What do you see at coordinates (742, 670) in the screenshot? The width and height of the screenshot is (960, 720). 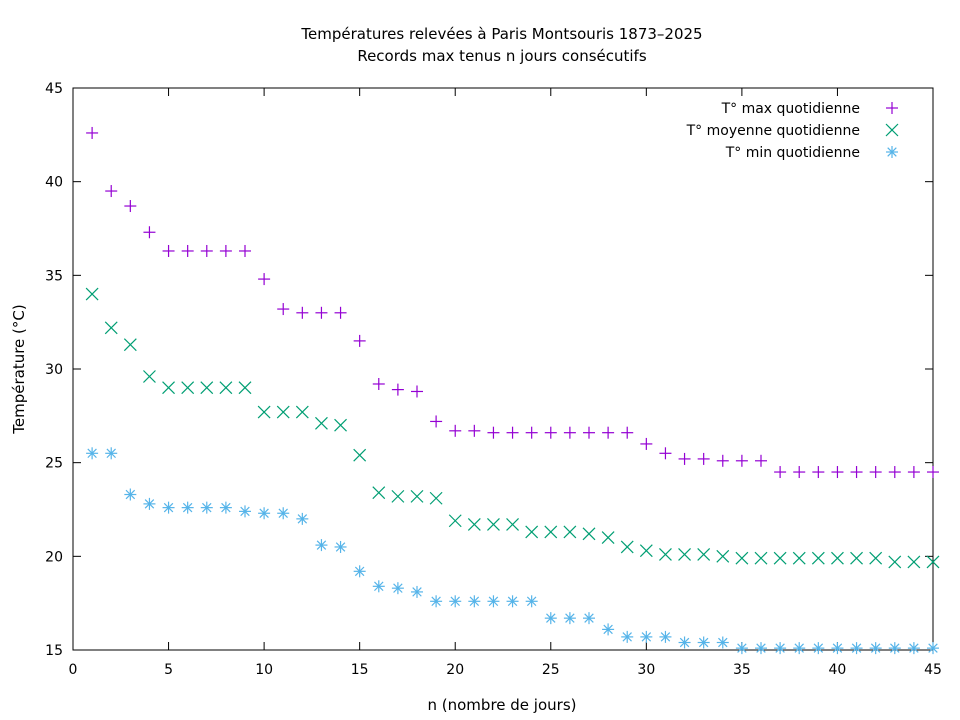 I see `x-tick-label: 35` at bounding box center [742, 670].